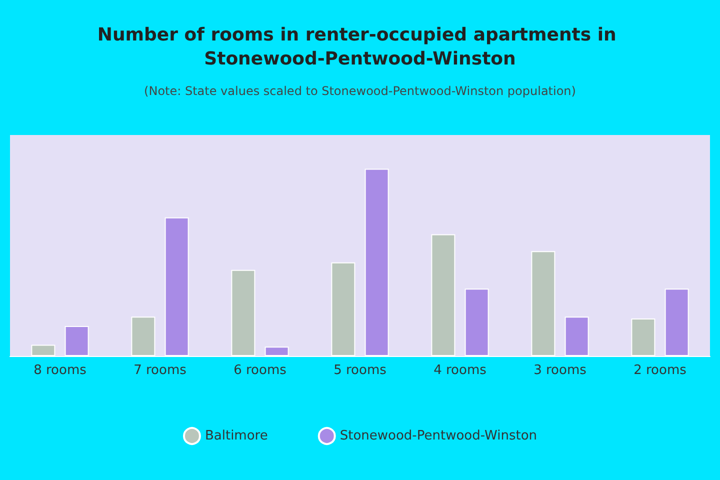 Image resolution: width=720 pixels, height=480 pixels. Describe the element at coordinates (360, 370) in the screenshot. I see `x-tick-label: 5 rooms` at that location.